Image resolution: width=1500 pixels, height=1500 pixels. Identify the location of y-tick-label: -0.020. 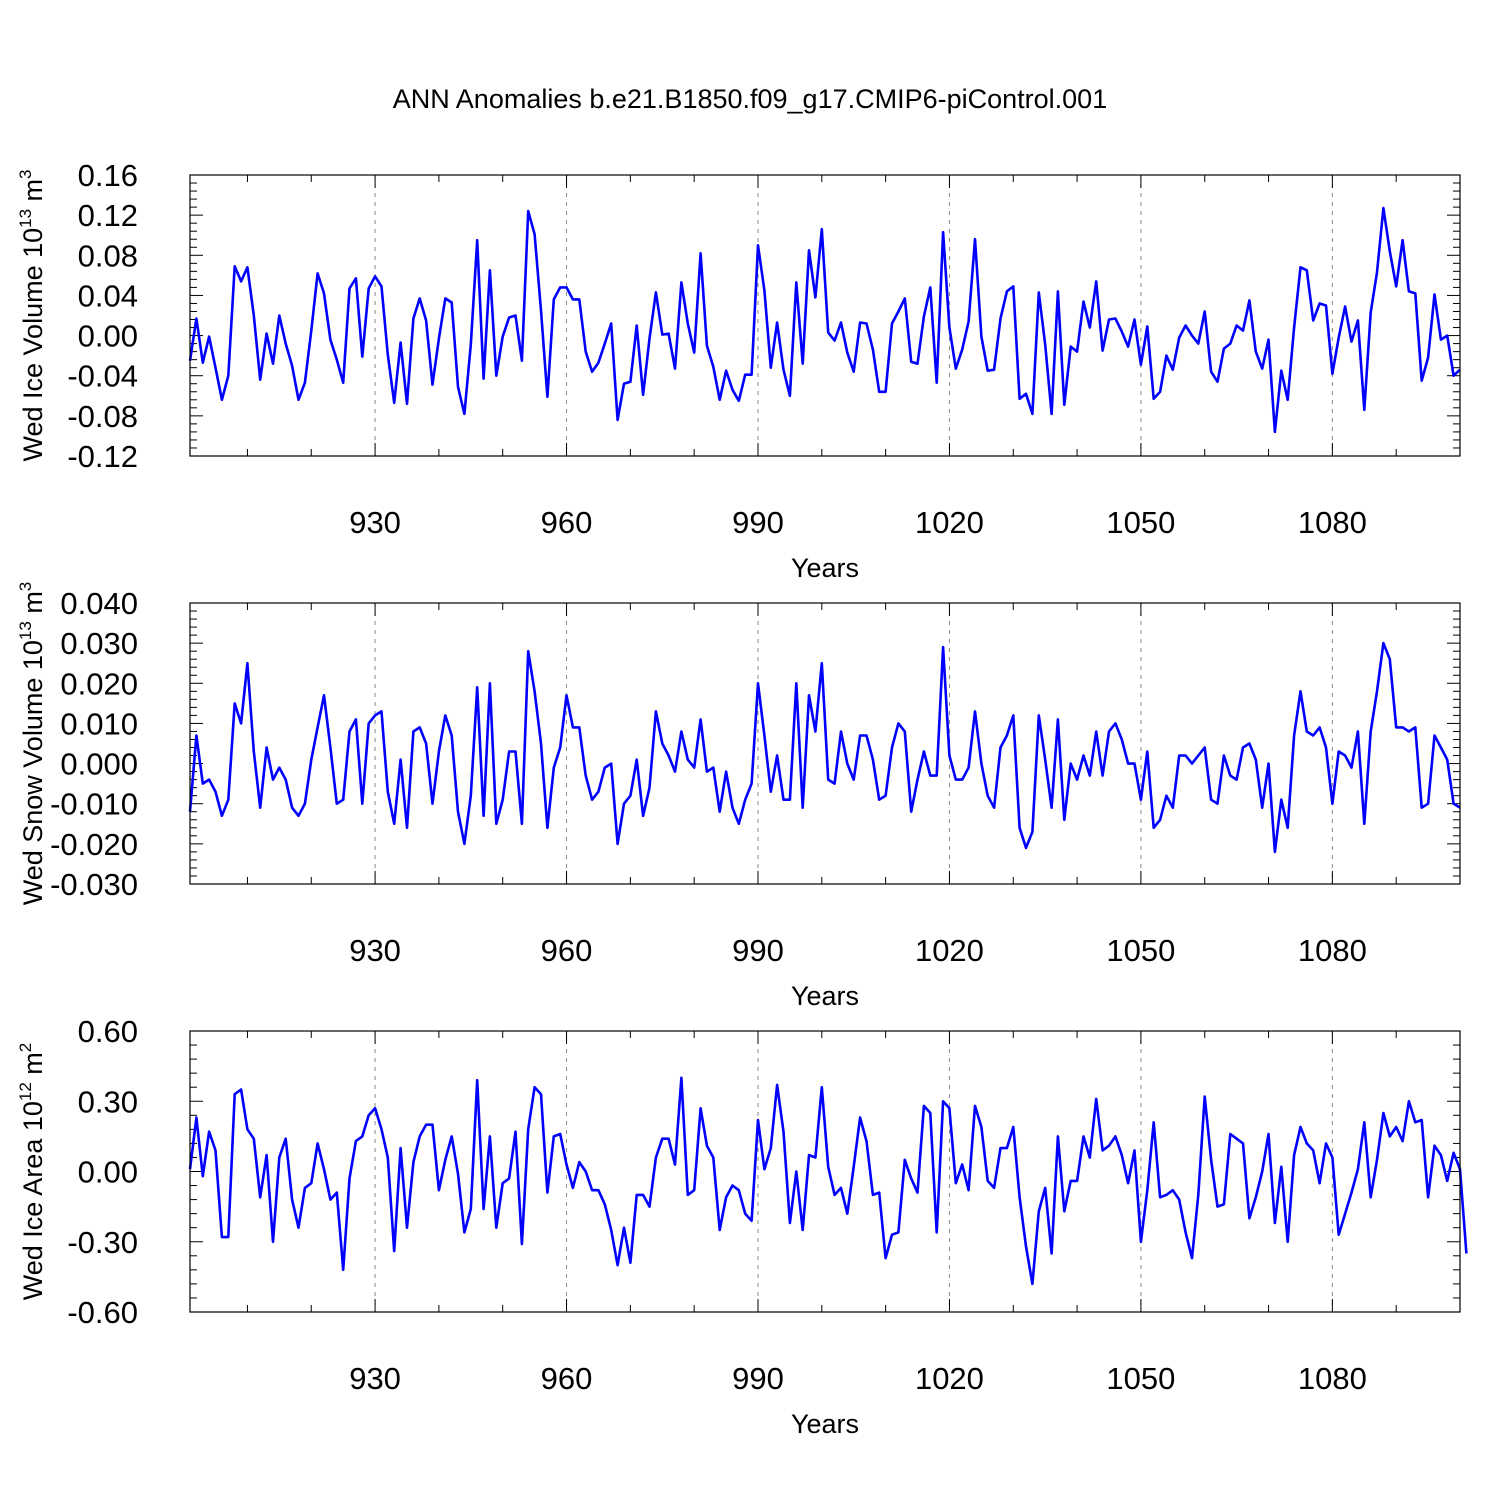
(94, 844).